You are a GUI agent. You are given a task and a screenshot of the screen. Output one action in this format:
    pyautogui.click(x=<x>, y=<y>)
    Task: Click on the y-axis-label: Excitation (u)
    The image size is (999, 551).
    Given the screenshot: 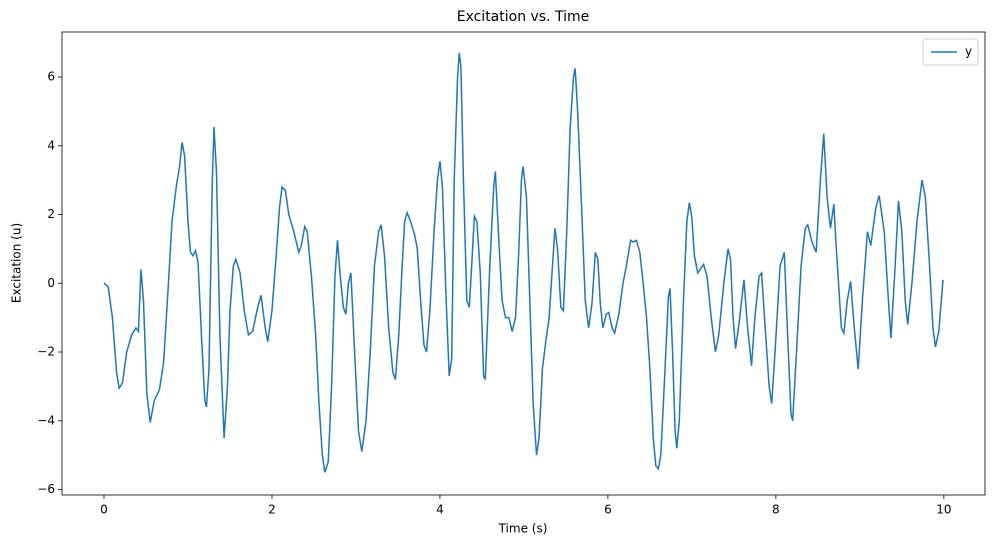 What is the action you would take?
    pyautogui.click(x=17, y=263)
    